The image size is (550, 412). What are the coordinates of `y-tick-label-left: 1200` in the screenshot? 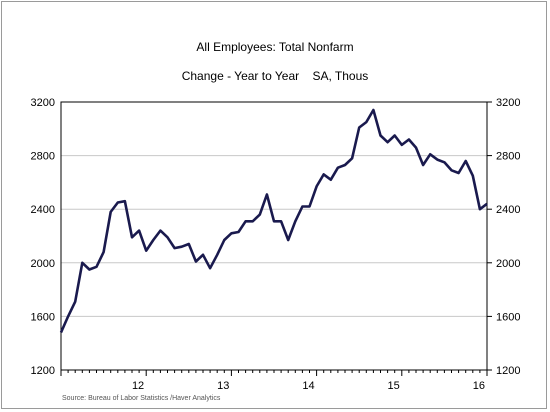 It's located at (43, 371).